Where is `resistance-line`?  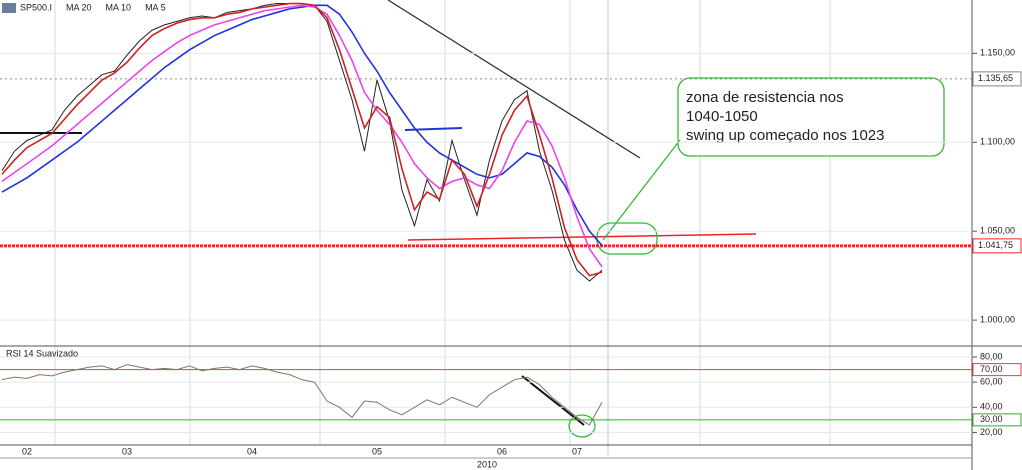
resistance-line is located at coordinates (582, 237).